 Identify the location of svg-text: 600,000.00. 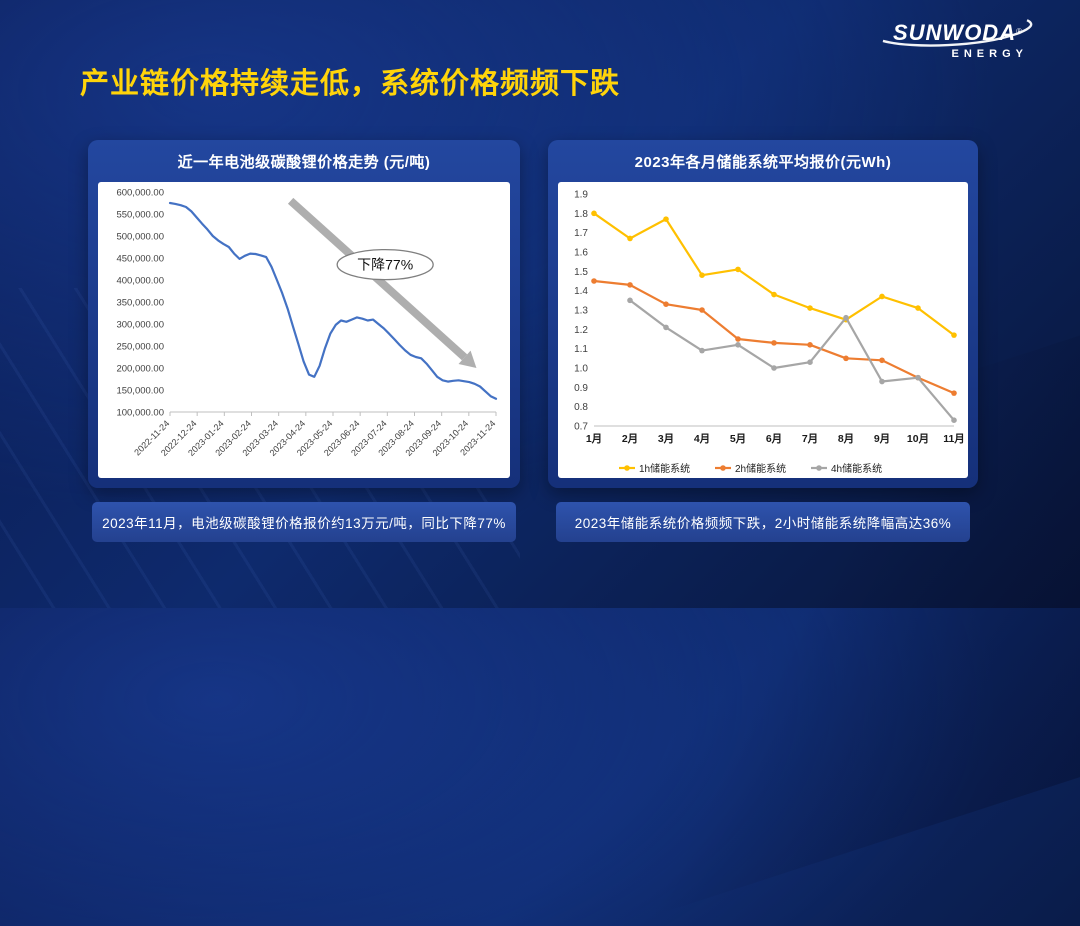
(140, 193).